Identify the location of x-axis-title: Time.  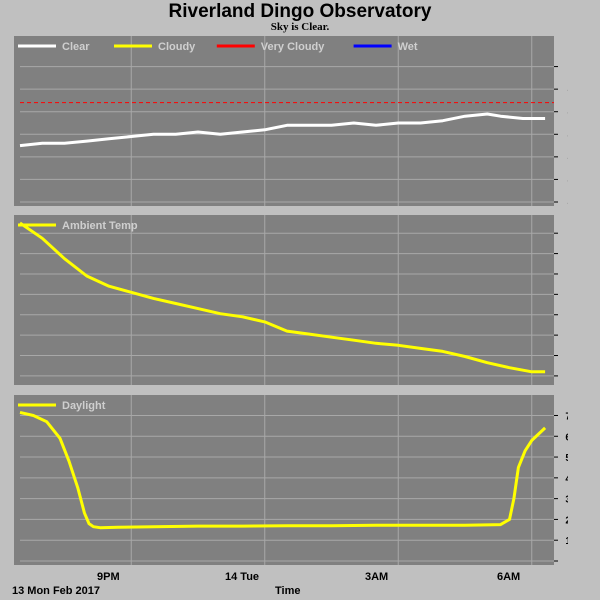
(288, 591).